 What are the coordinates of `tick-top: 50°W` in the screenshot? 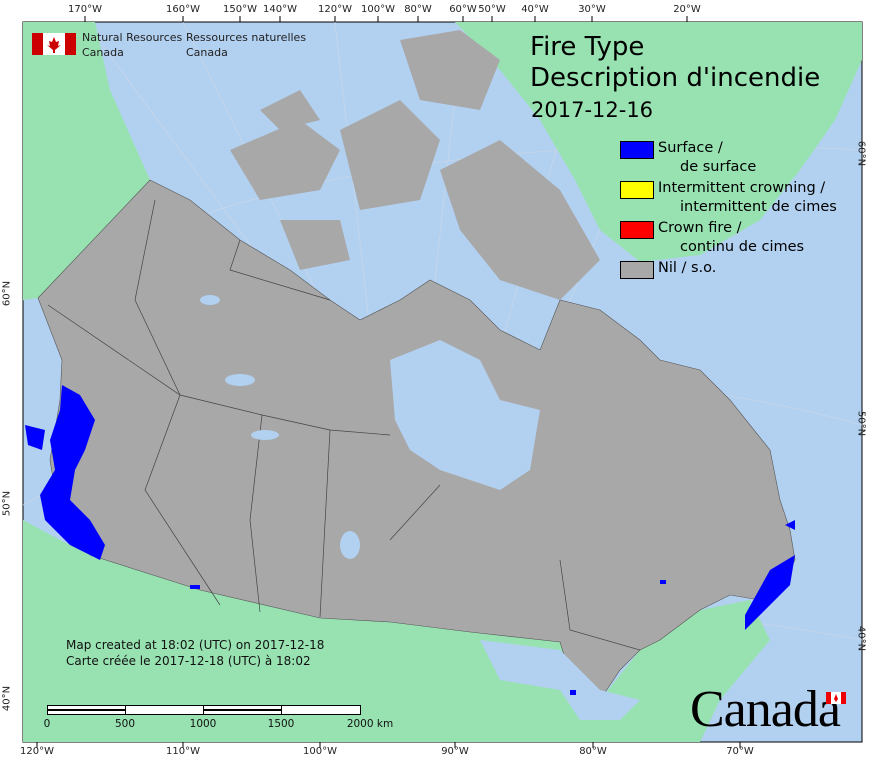 It's located at (492, 9).